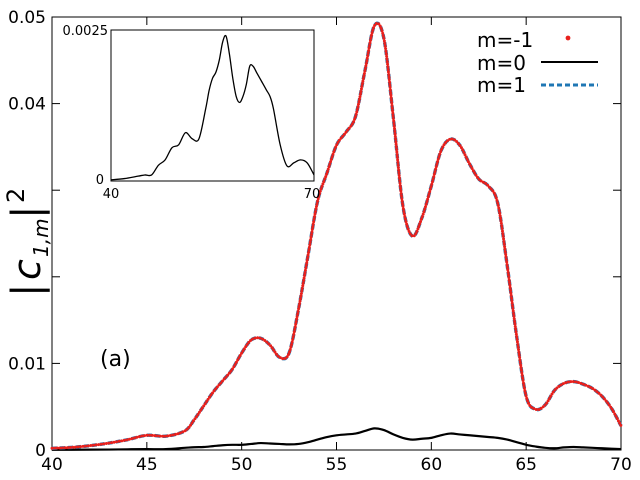  What do you see at coordinates (115, 359) in the screenshot?
I see `panel-label: (a)` at bounding box center [115, 359].